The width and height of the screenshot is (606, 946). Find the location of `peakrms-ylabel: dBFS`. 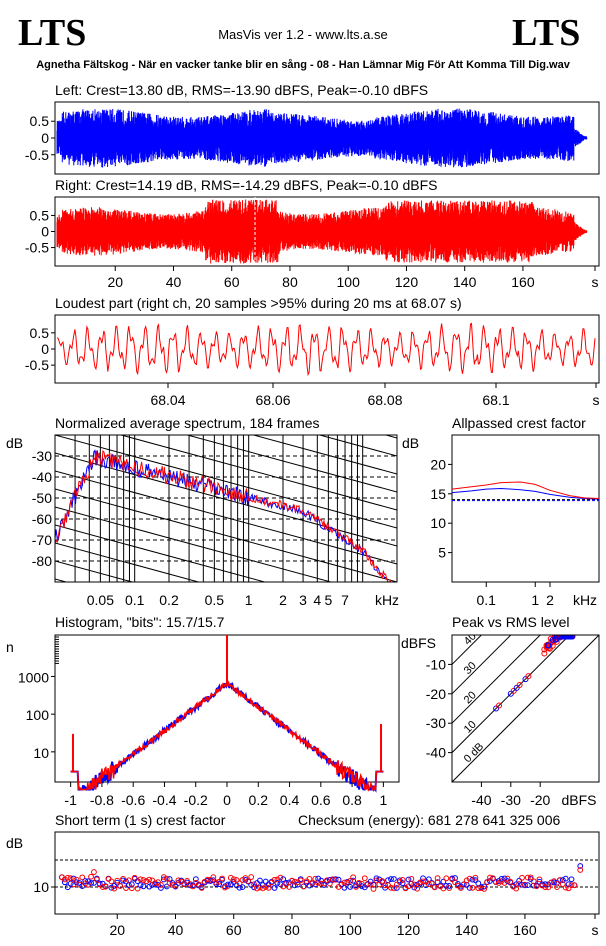

peakrms-ylabel: dBFS is located at coordinates (418, 643).